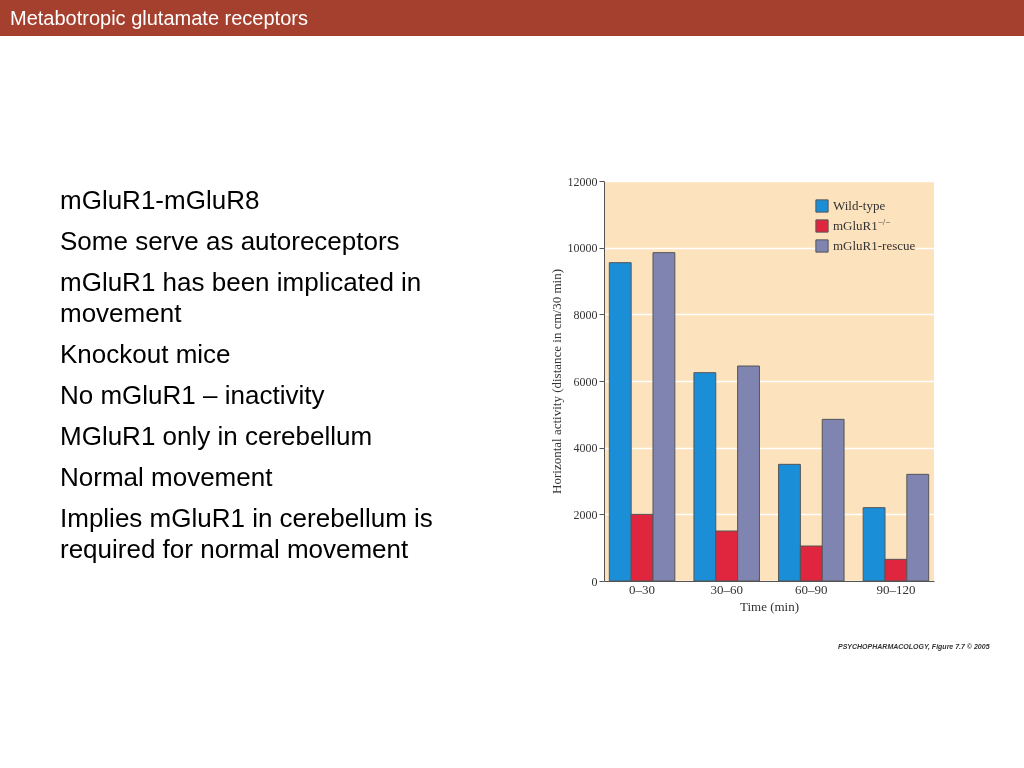 The image size is (1024, 768). Describe the element at coordinates (896, 589) in the screenshot. I see `x-tick-label: 90–120` at that location.